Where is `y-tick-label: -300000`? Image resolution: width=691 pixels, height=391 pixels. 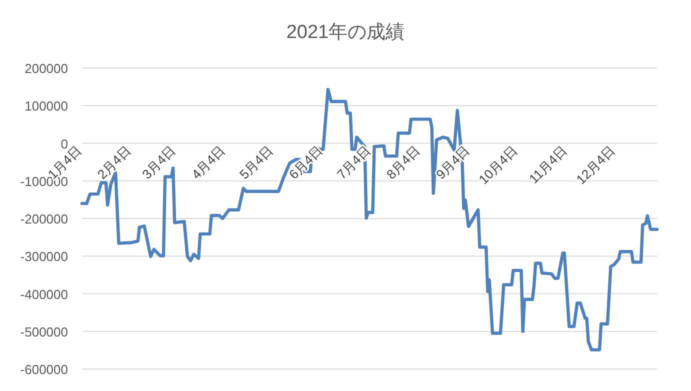 y-tick-label: -300000 is located at coordinates (44, 256).